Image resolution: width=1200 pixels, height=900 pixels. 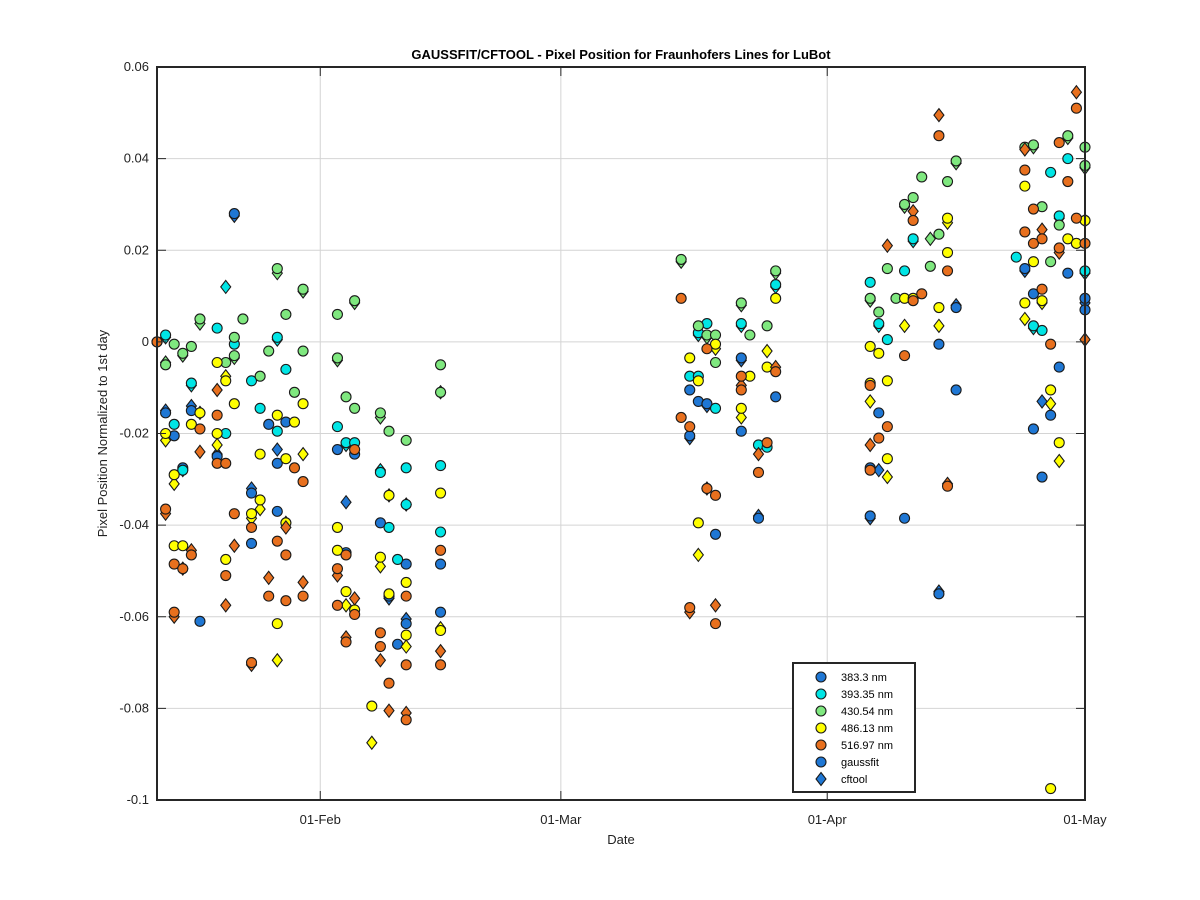 I want to click on legend-box, so click(x=854, y=727).